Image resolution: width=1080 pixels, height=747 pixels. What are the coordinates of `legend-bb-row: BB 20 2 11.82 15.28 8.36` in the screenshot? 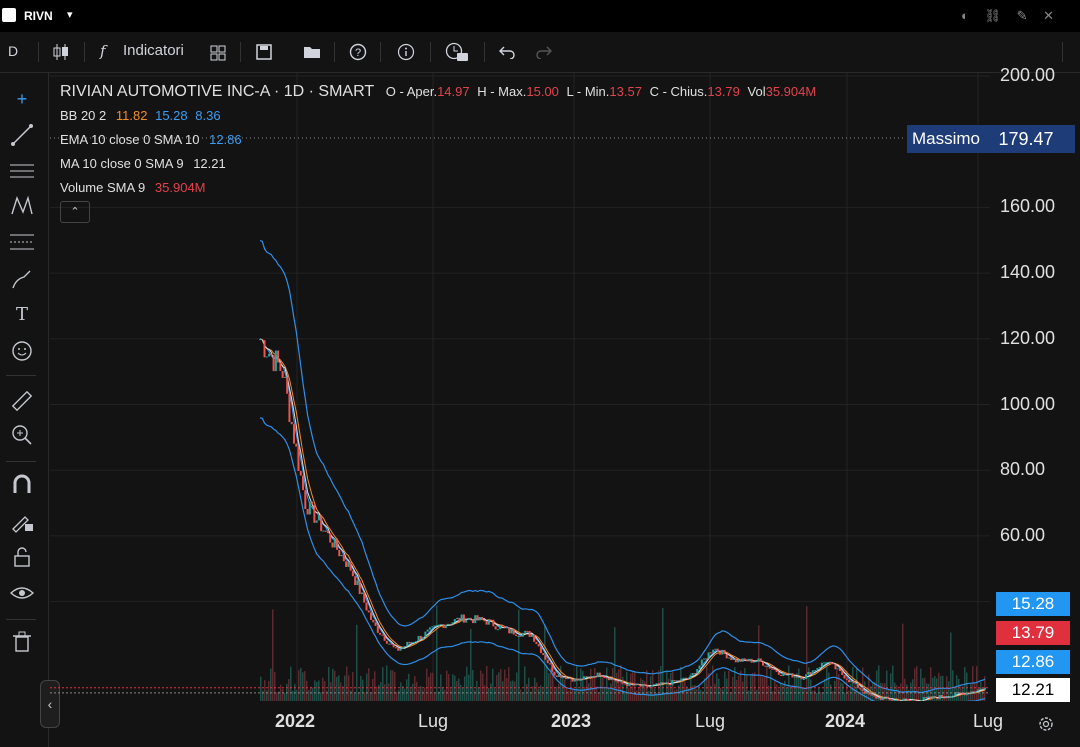 It's located at (438, 118).